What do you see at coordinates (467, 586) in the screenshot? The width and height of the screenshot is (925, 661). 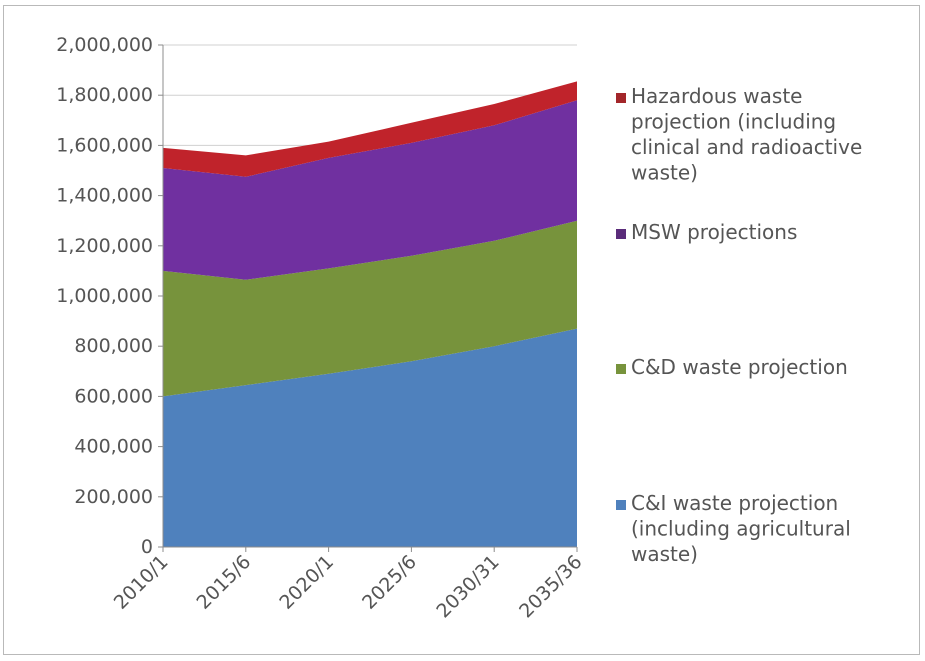 I see `x-tick-label: 2030/31` at bounding box center [467, 586].